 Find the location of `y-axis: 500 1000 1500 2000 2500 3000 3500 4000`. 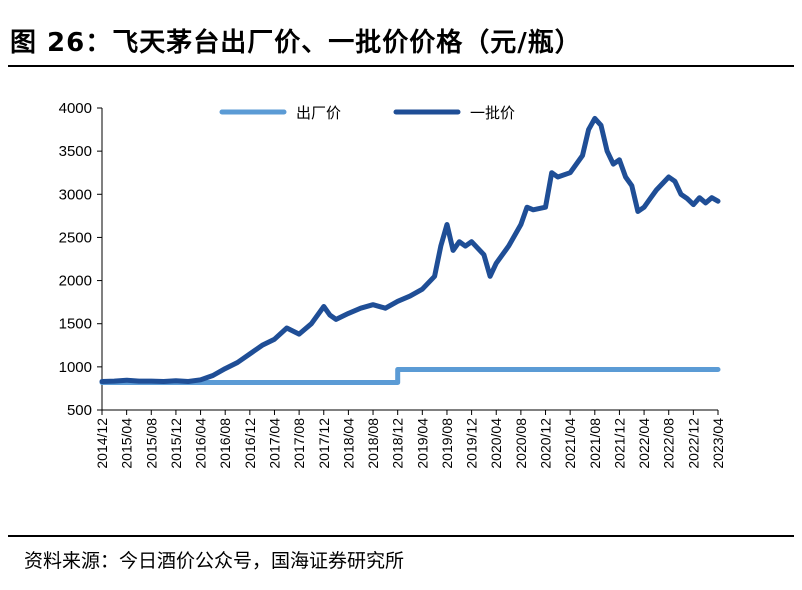

y-axis: 500 1000 1500 2000 2500 3000 3500 4000 is located at coordinates (81, 259).